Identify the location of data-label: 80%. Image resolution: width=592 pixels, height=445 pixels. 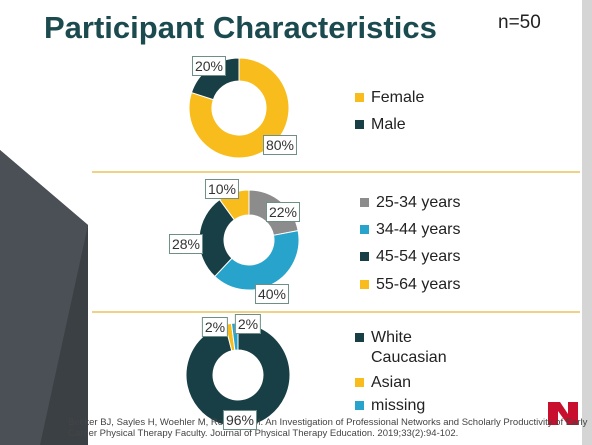
(280, 145).